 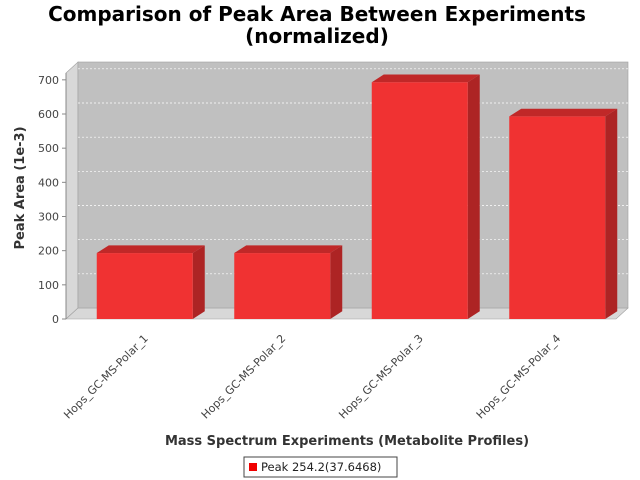 What do you see at coordinates (72, 190) in the screenshot?
I see `plot-side-wall` at bounding box center [72, 190].